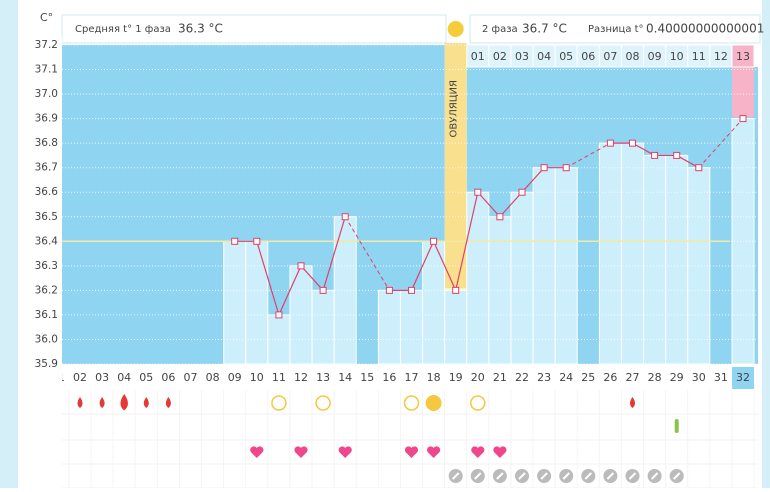 The height and width of the screenshot is (492, 770). What do you see at coordinates (235, 377) in the screenshot?
I see `x-tick-label: 09` at bounding box center [235, 377].